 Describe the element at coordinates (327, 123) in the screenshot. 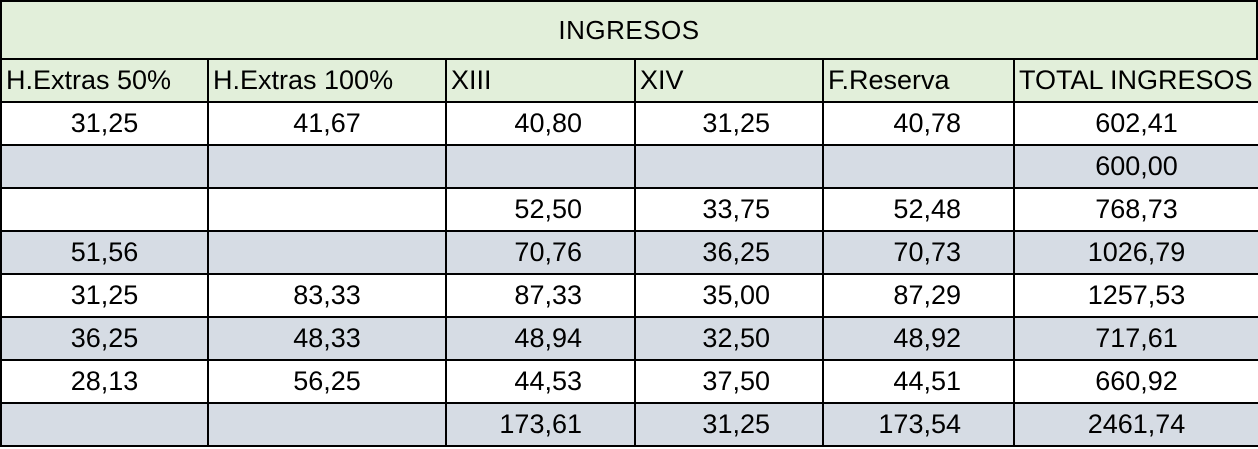

I see `cell-h-extras-100: 41,67` at that location.